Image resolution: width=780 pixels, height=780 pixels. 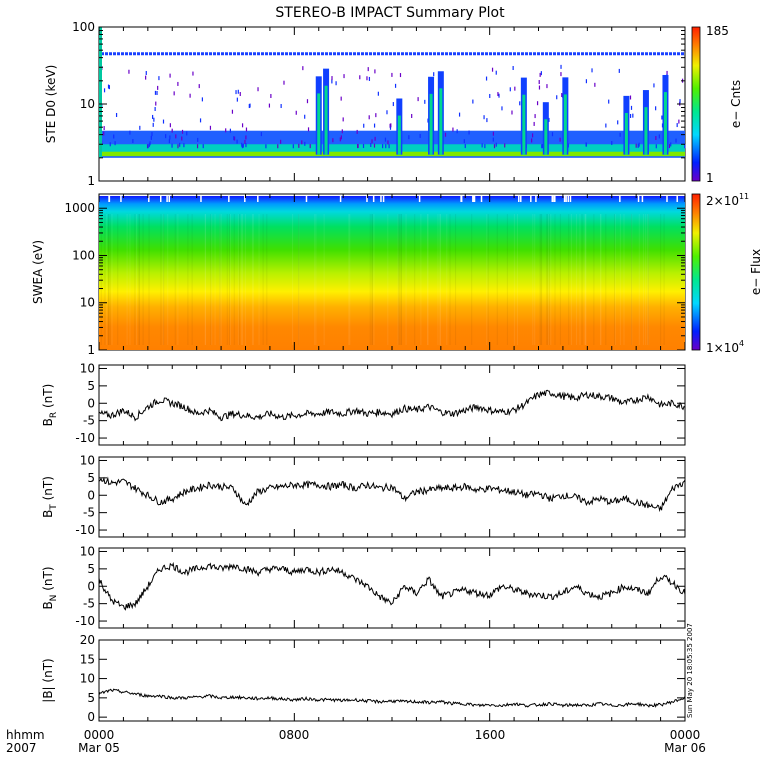 I want to click on br-y-tick-label: 10, so click(x=87, y=368).